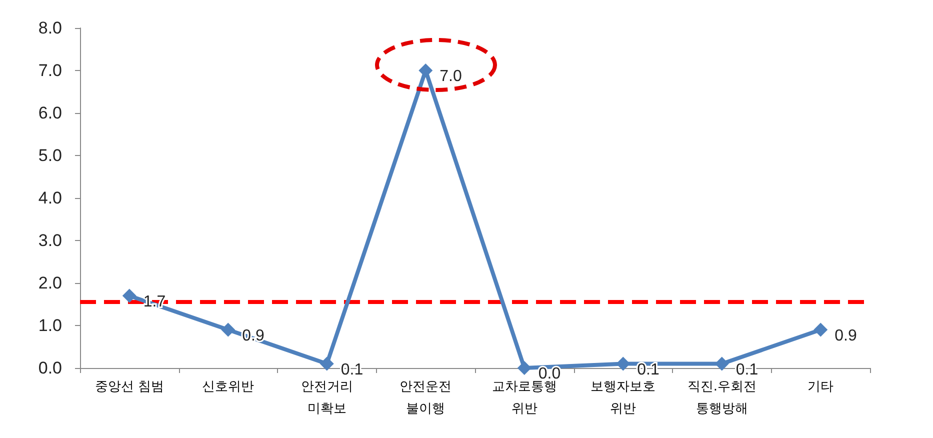  Describe the element at coordinates (326, 398) in the screenshot. I see `x-tick-label: 안전거리 미확보` at that location.